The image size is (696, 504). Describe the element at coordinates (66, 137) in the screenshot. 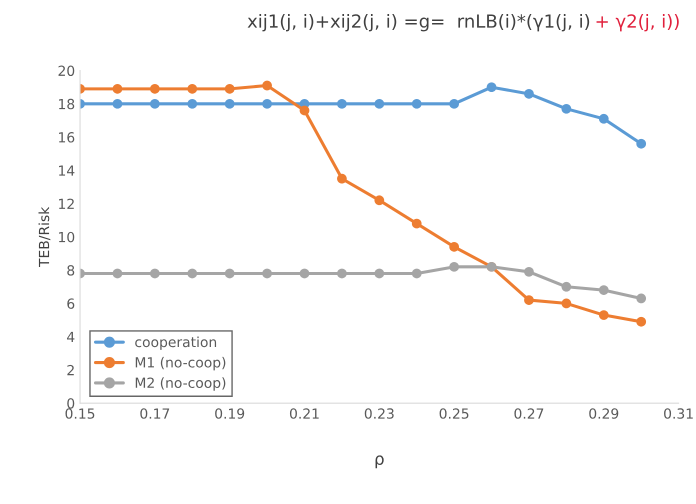

I see `y-tick-label: 16` at that location.